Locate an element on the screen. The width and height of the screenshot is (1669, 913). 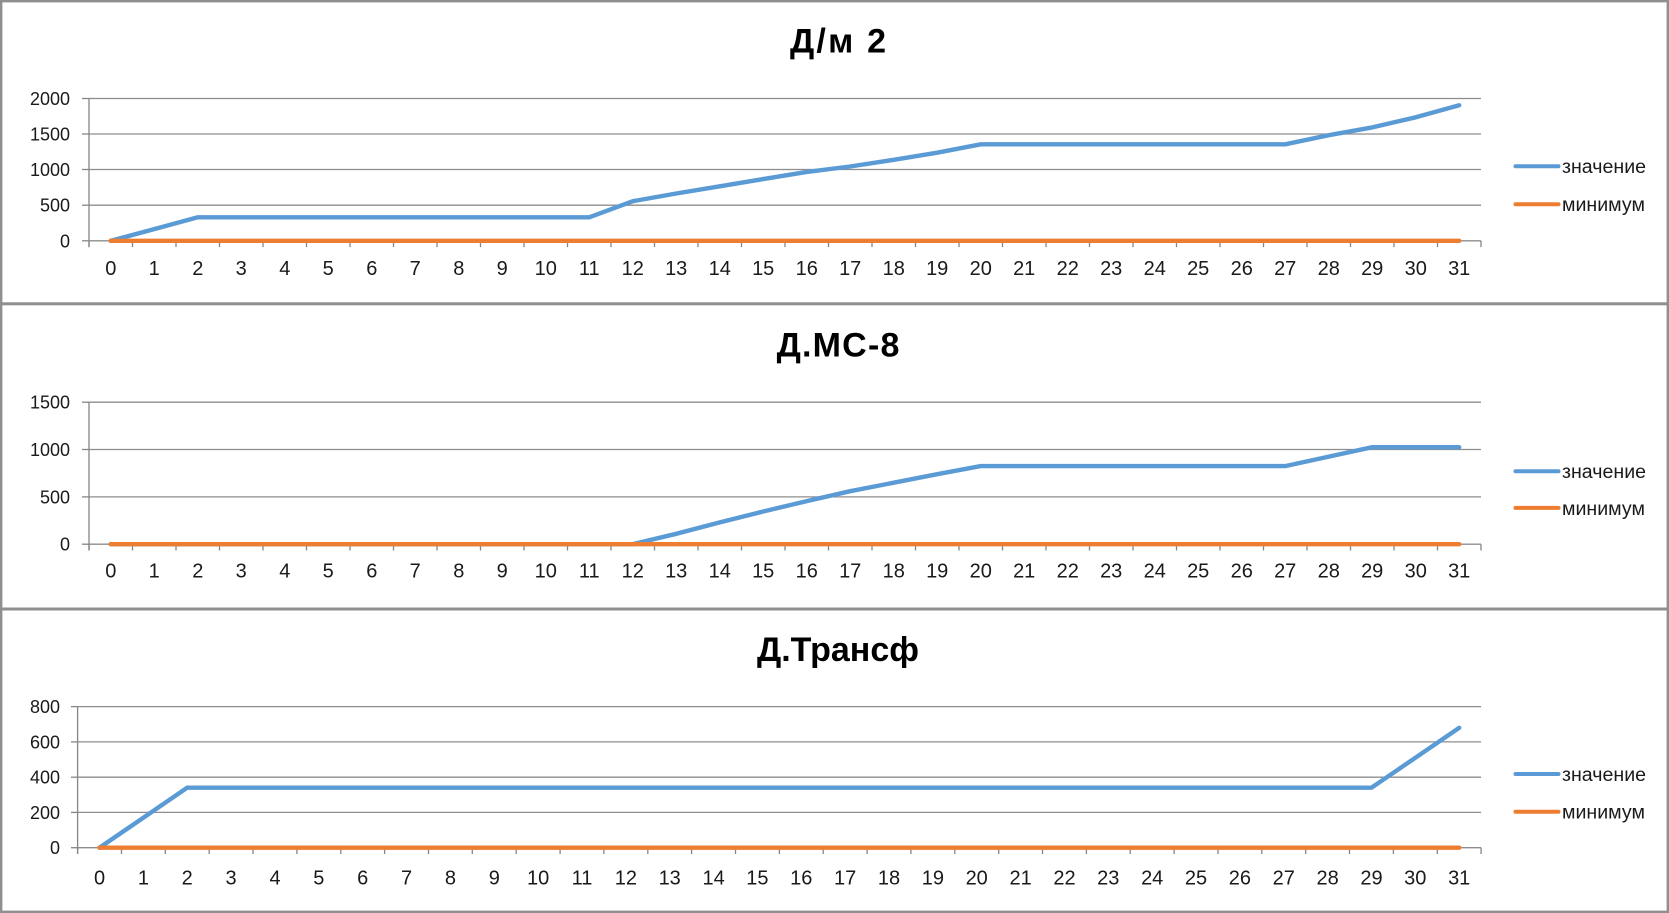
svg-text: 800 is located at coordinates (45, 707).